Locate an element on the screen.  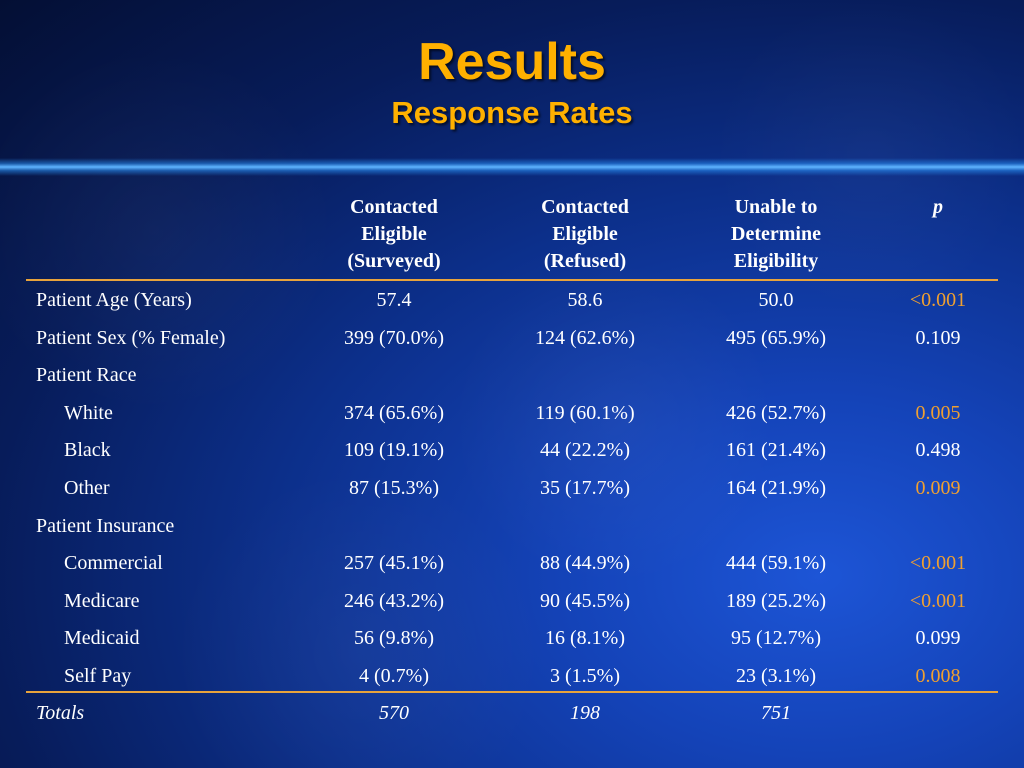
header-p-value: p is located at coordinates (938, 207).